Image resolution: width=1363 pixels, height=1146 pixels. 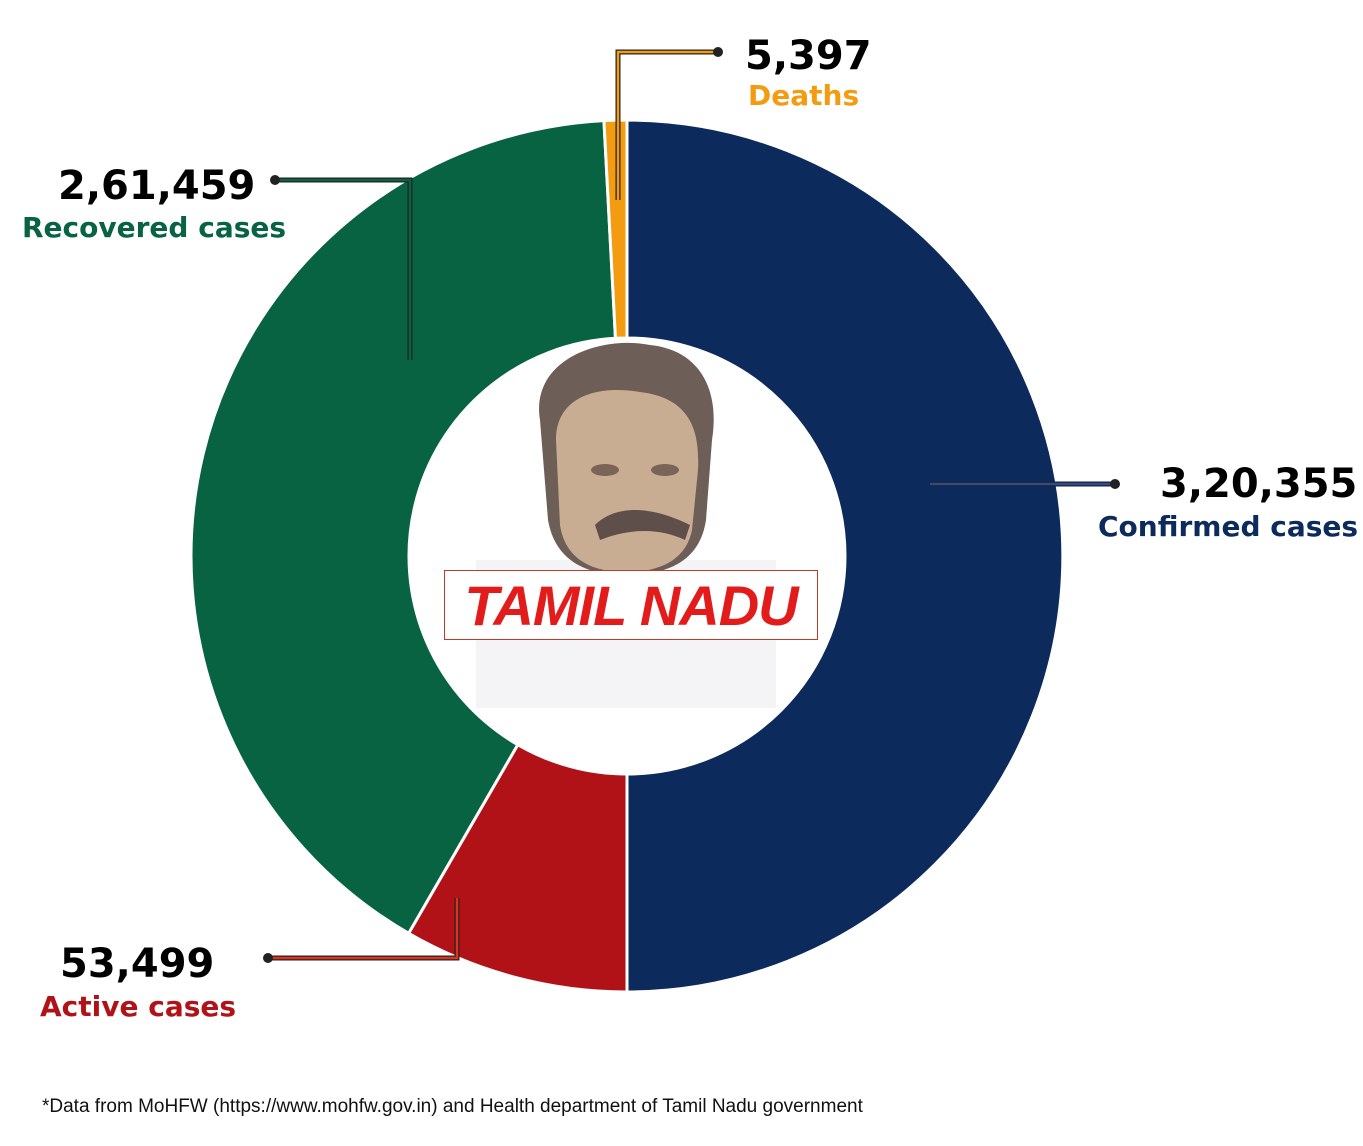 I want to click on confirmed-category: Confirmed cases, so click(x=1228, y=526).